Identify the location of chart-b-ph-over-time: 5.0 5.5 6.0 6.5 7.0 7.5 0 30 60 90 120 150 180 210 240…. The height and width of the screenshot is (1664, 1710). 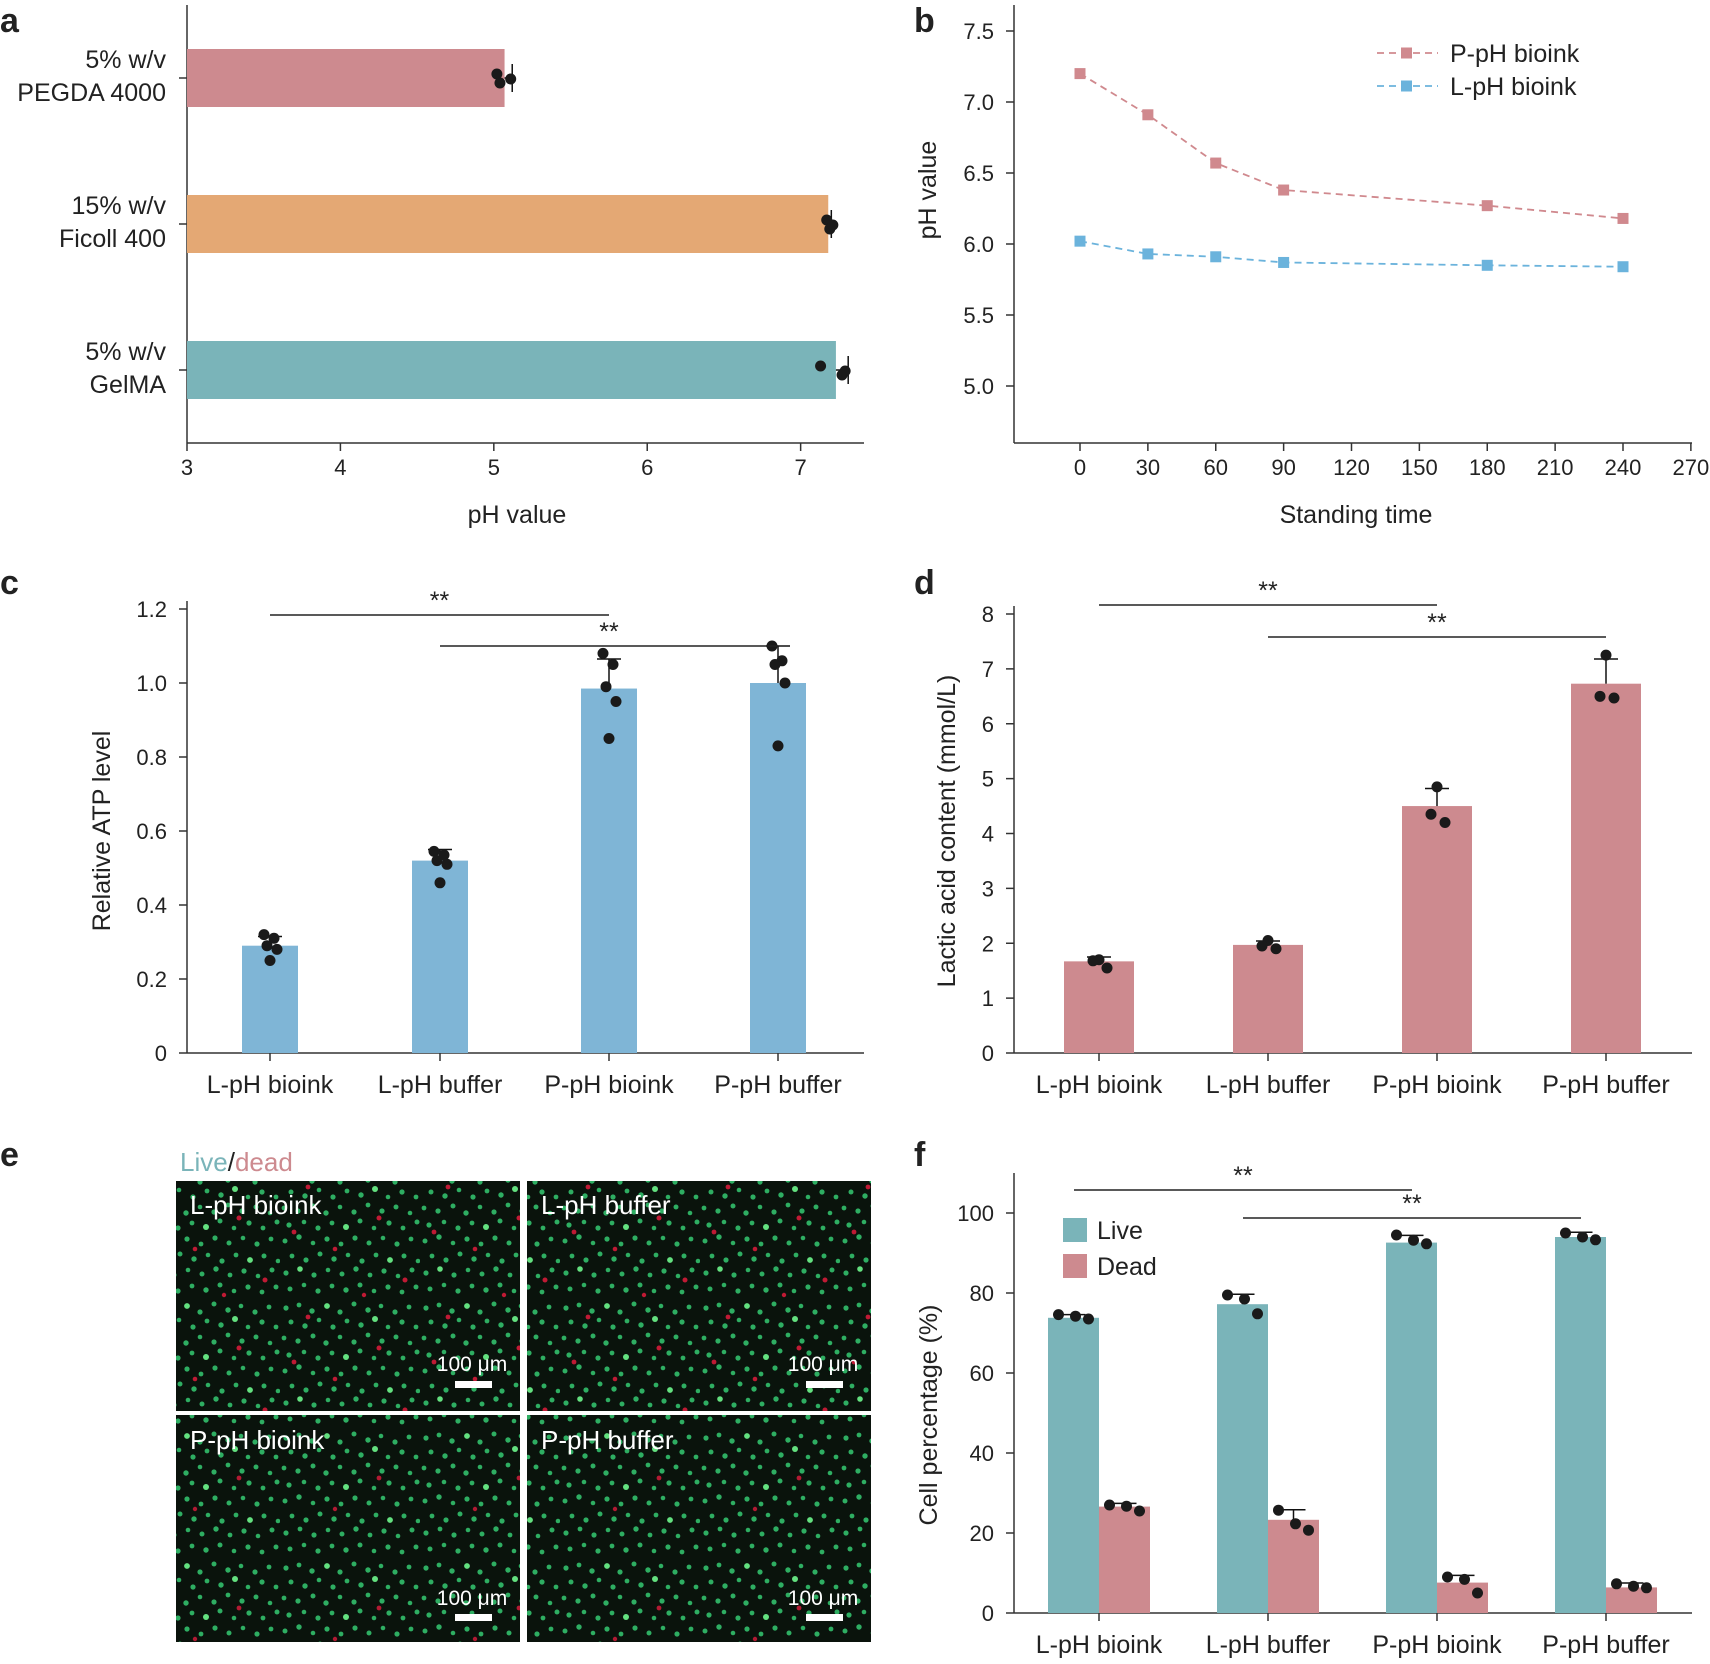
(1311, 267).